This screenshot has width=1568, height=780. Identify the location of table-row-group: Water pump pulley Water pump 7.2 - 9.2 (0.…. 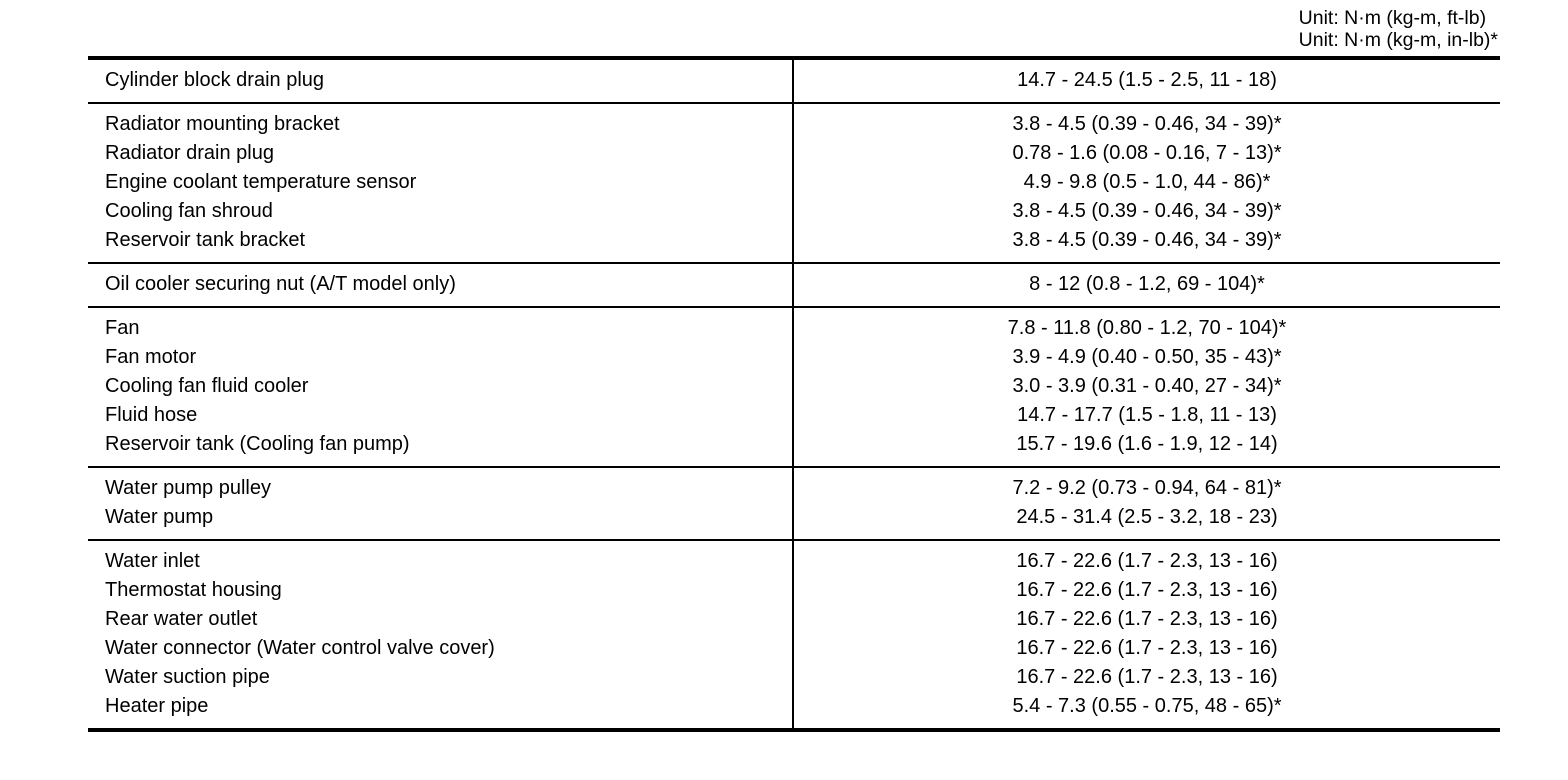
(794, 502).